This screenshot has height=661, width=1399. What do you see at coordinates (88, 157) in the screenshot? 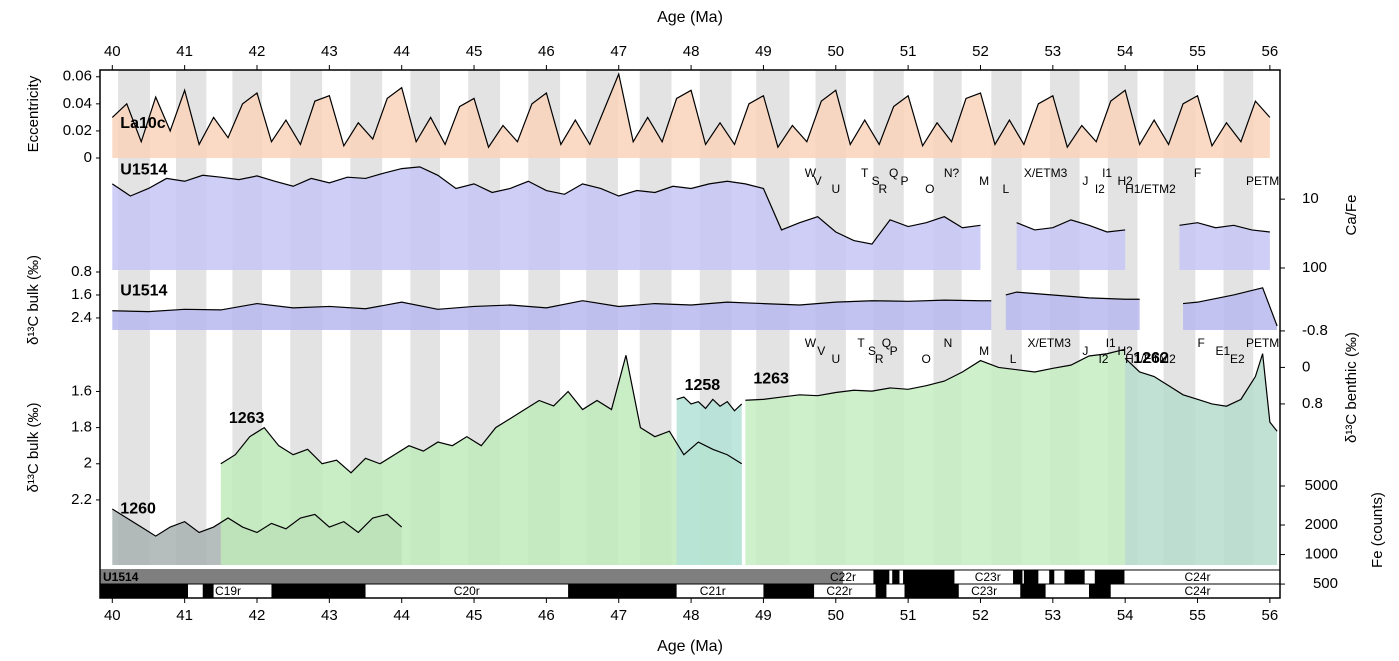
I see `y-tick-label: 0` at bounding box center [88, 157].